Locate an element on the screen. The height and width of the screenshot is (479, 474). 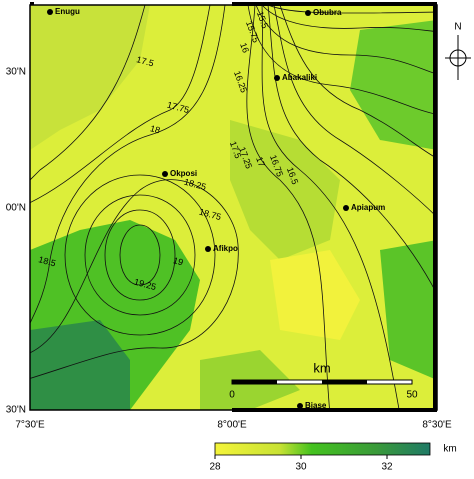
colorbar is located at coordinates (322, 449).